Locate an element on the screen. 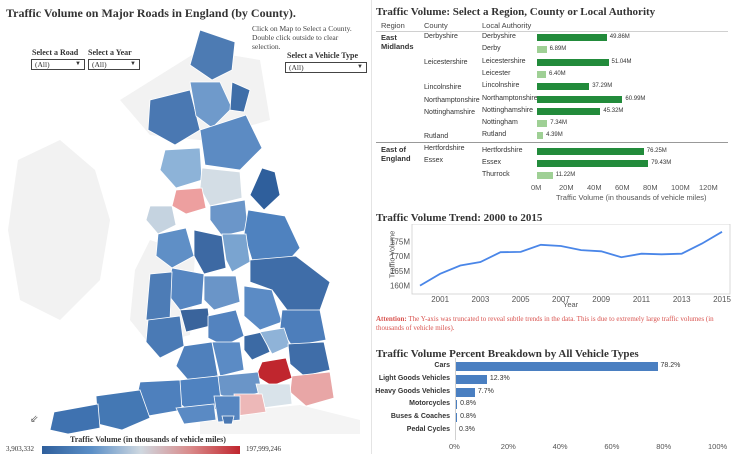 Image resolution: width=736 pixels, height=454 pixels. year-filter-select: (All) ▼ is located at coordinates (114, 64).